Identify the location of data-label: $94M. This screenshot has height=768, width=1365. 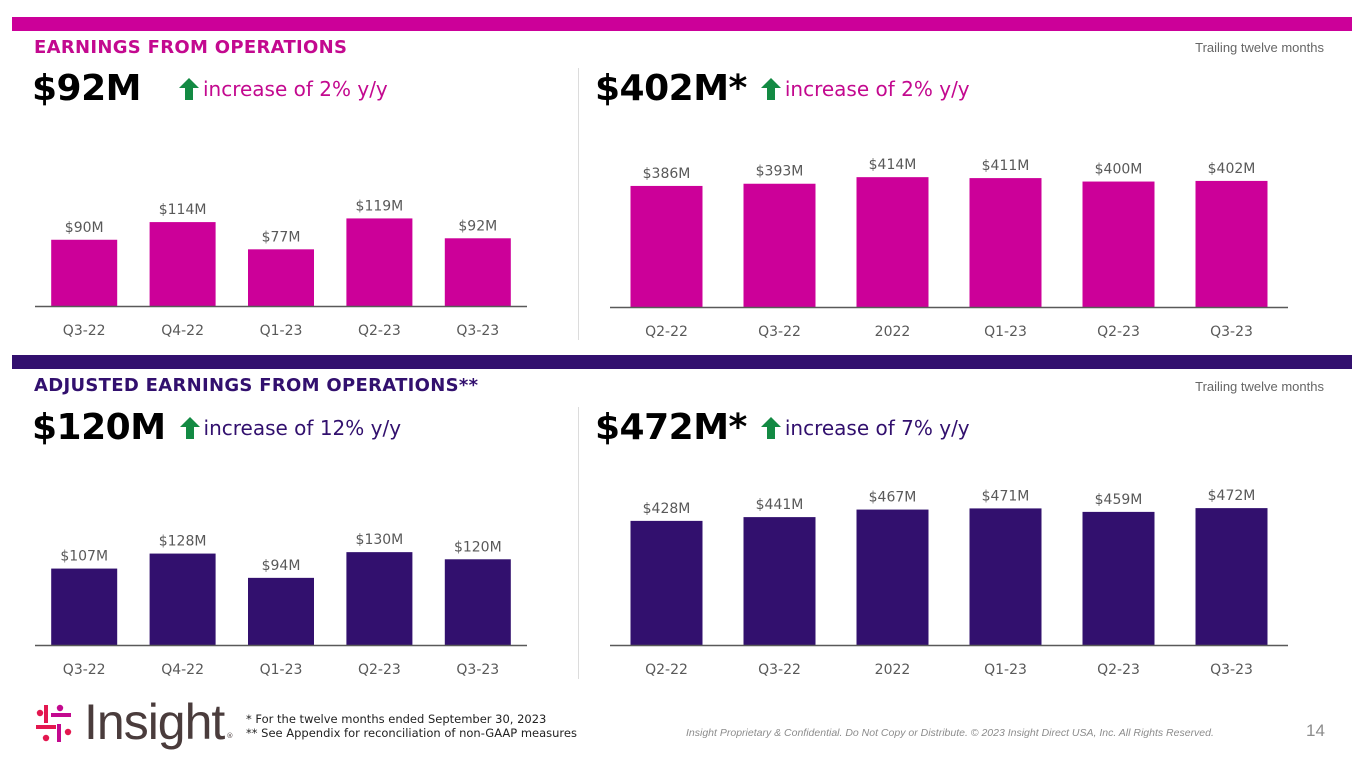
(281, 566).